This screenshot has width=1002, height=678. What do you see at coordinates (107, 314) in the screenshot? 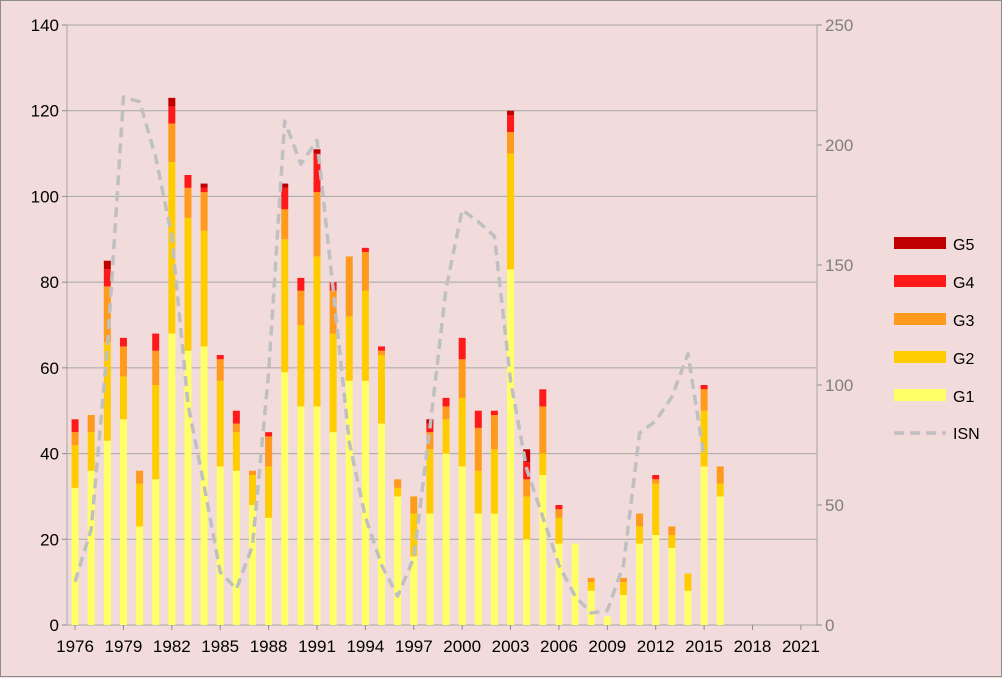
I see `bar-g3-1978` at bounding box center [107, 314].